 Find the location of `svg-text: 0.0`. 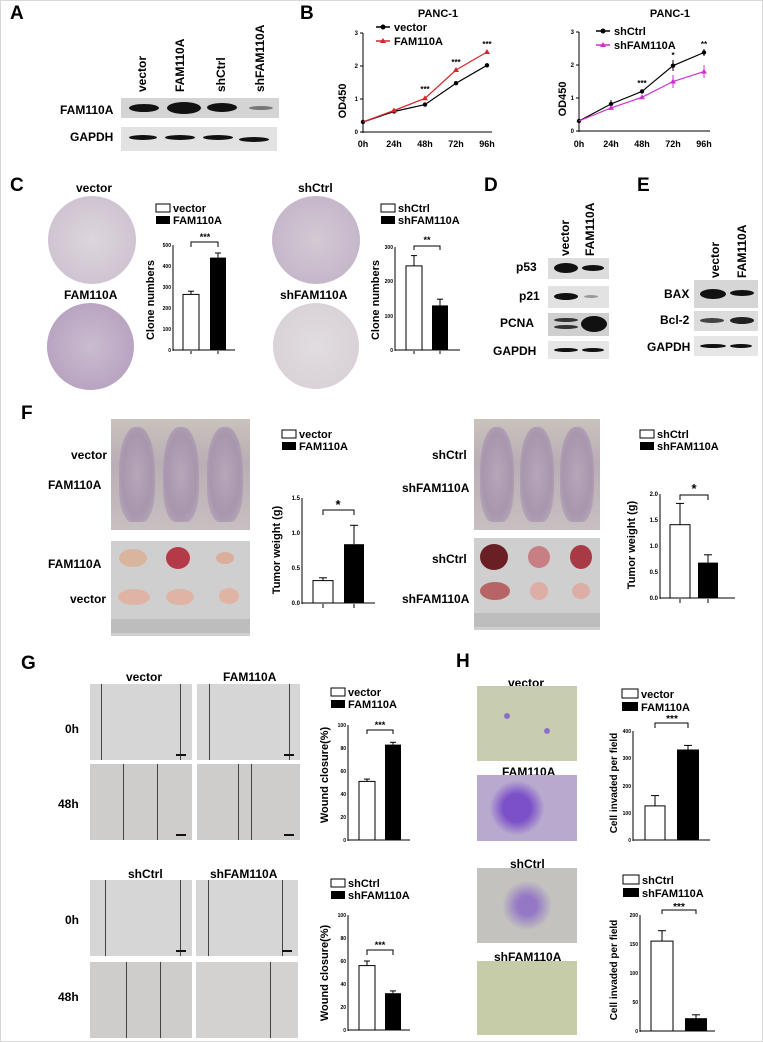

svg-text: 0.0 is located at coordinates (296, 604).